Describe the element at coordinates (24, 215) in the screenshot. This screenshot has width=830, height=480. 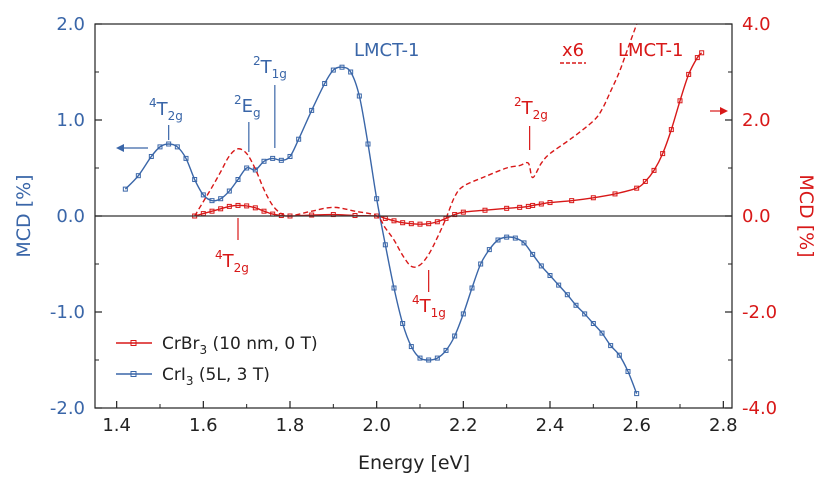
I see `y-left-axis-title: MCD [%]` at that location.